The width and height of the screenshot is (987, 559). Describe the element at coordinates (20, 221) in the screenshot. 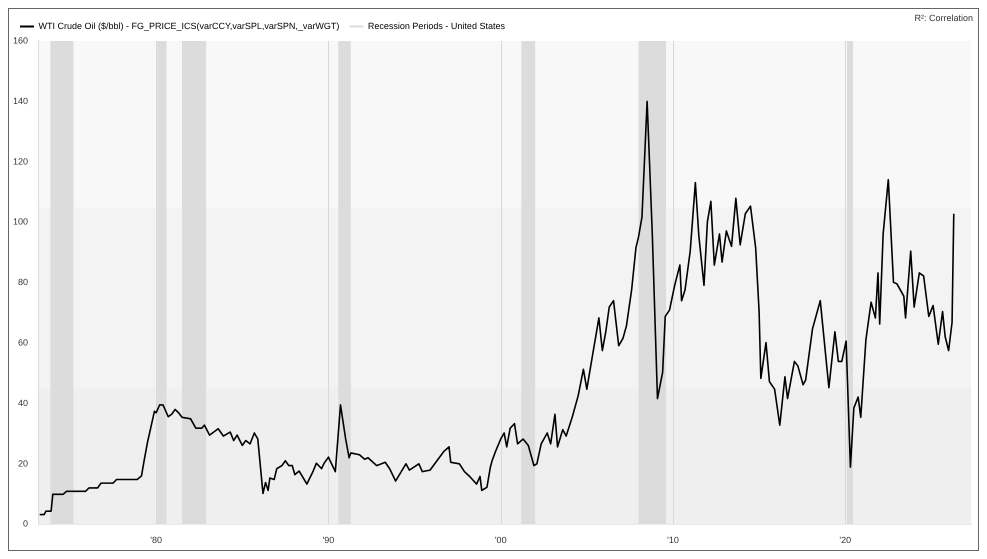

I see `y-tick-label: 100` at that location.